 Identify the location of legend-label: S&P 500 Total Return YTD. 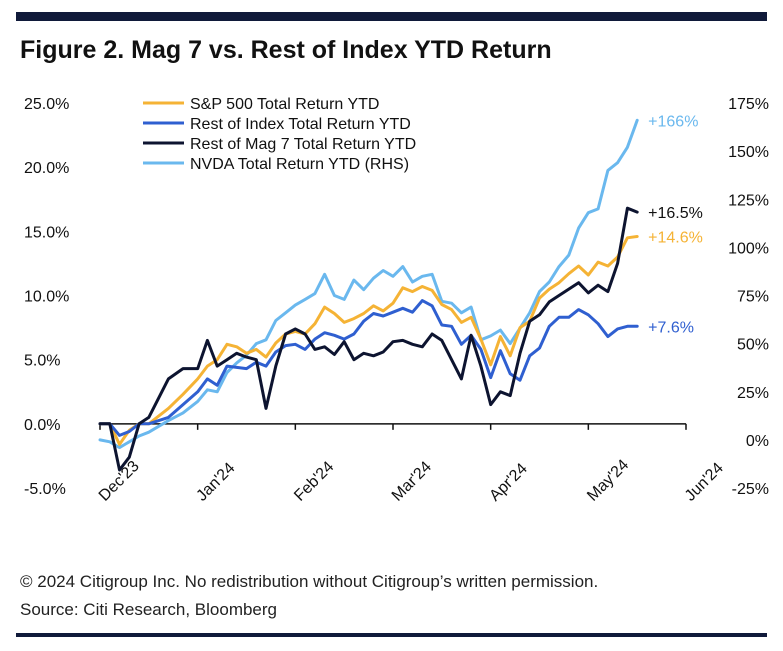
(284, 104).